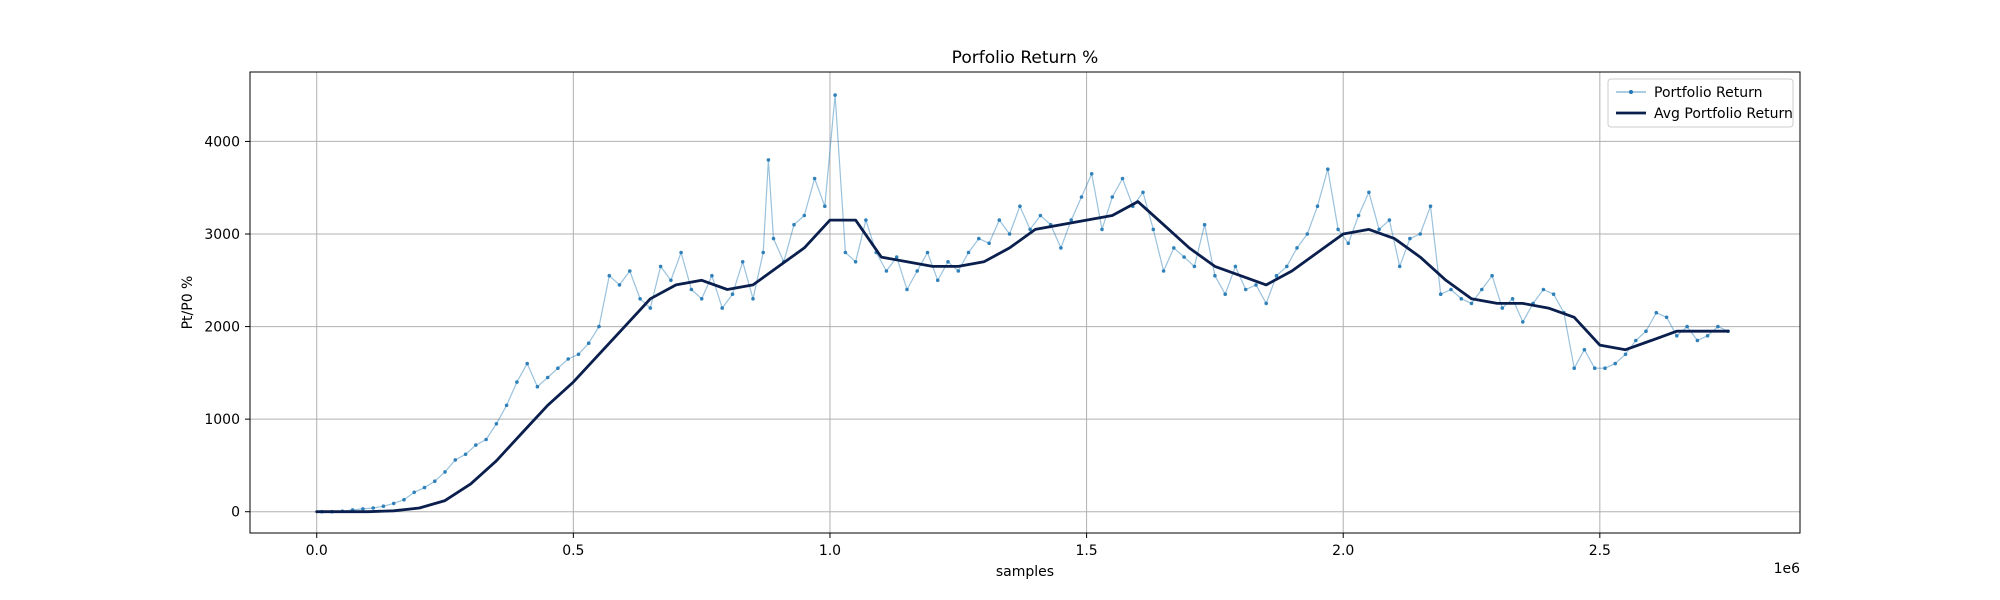 The width and height of the screenshot is (2000, 600). What do you see at coordinates (1025, 58) in the screenshot?
I see `chart-title: Porfolio Return %` at bounding box center [1025, 58].